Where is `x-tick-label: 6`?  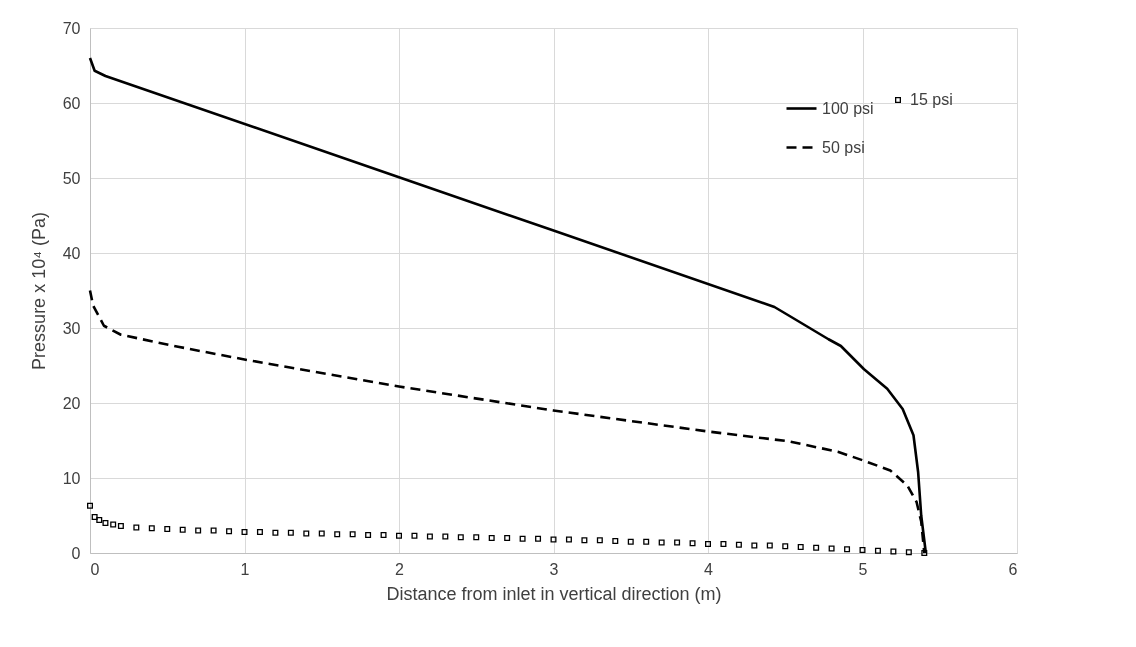 x-tick-label: 6 is located at coordinates (1013, 569).